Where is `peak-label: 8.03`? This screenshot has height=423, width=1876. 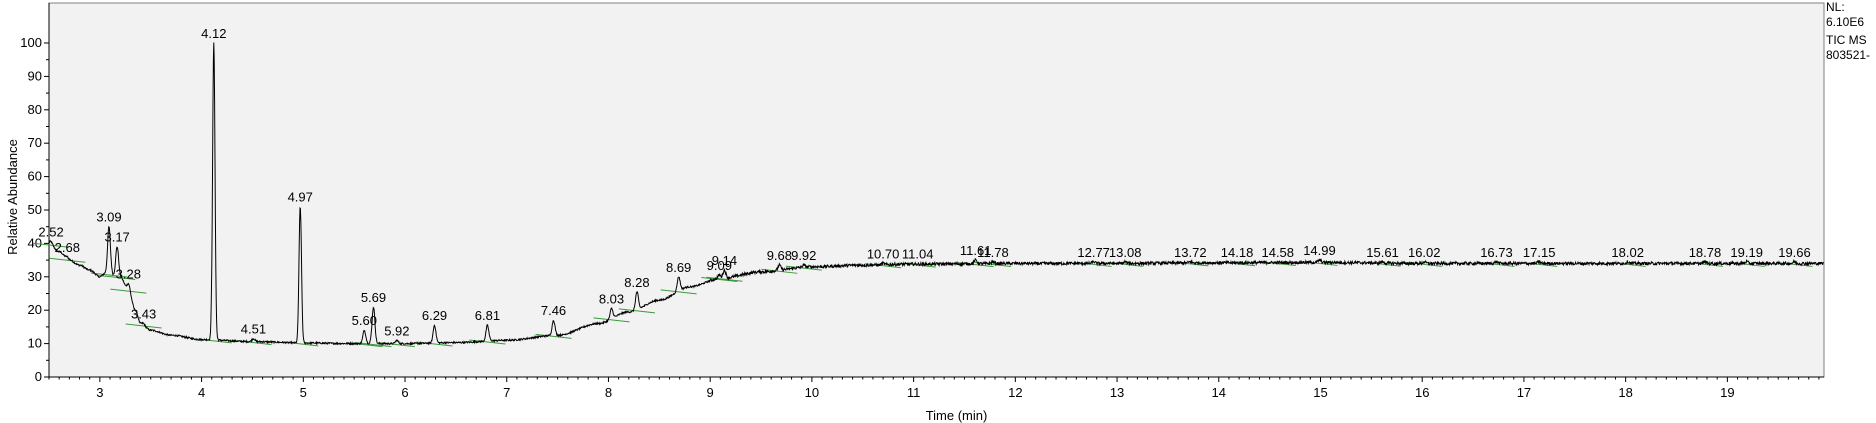 peak-label: 8.03 is located at coordinates (611, 299).